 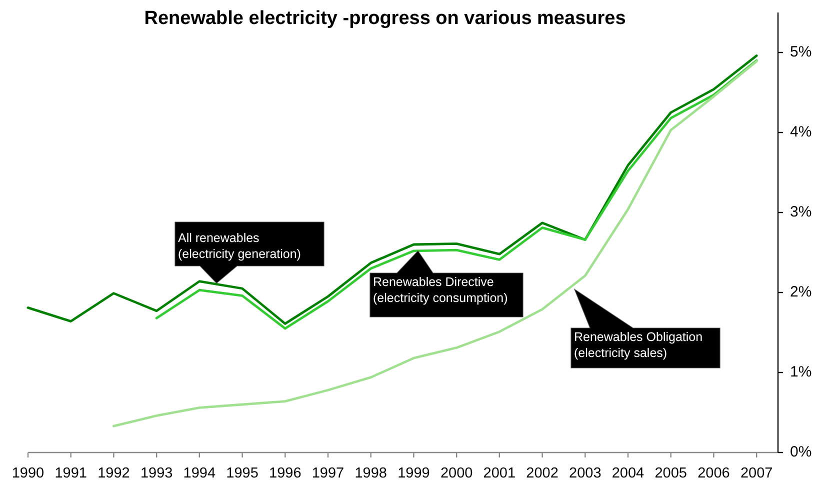 What do you see at coordinates (156, 473) in the screenshot?
I see `x-tick-label: 1993` at bounding box center [156, 473].